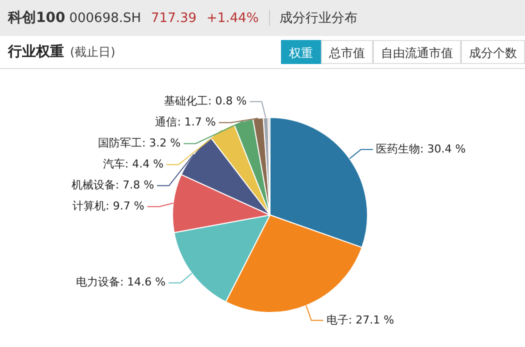  What do you see at coordinates (93, 52) in the screenshot?
I see `text: (截止日)` at bounding box center [93, 52].